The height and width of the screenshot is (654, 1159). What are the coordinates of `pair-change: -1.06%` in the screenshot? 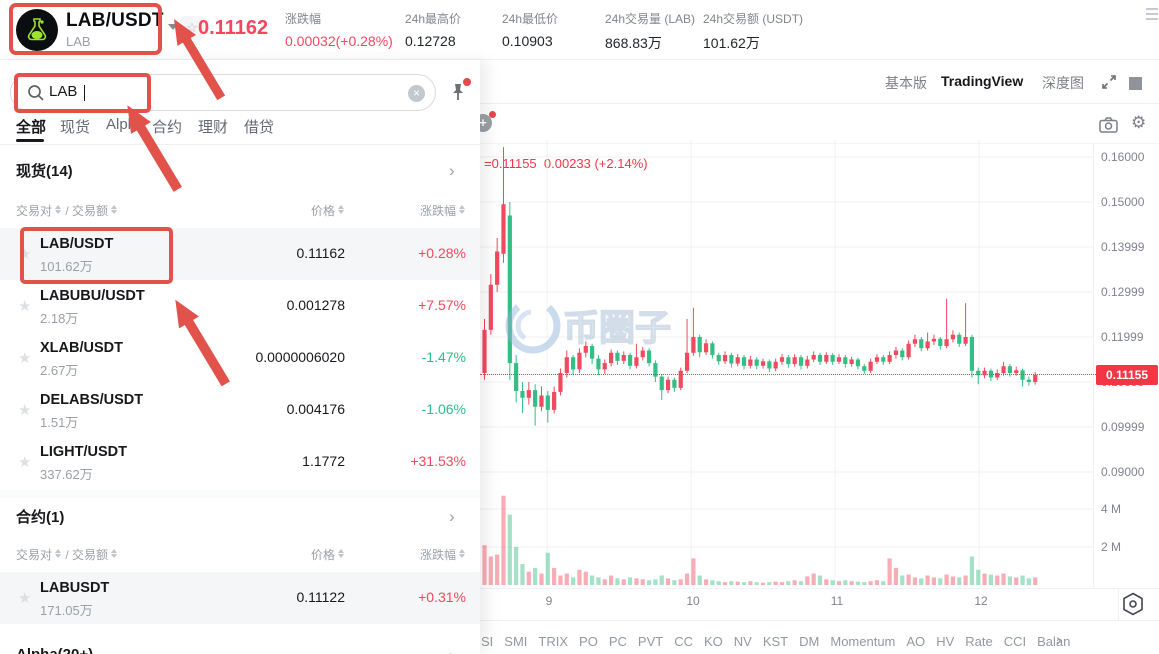 It's located at (443, 409).